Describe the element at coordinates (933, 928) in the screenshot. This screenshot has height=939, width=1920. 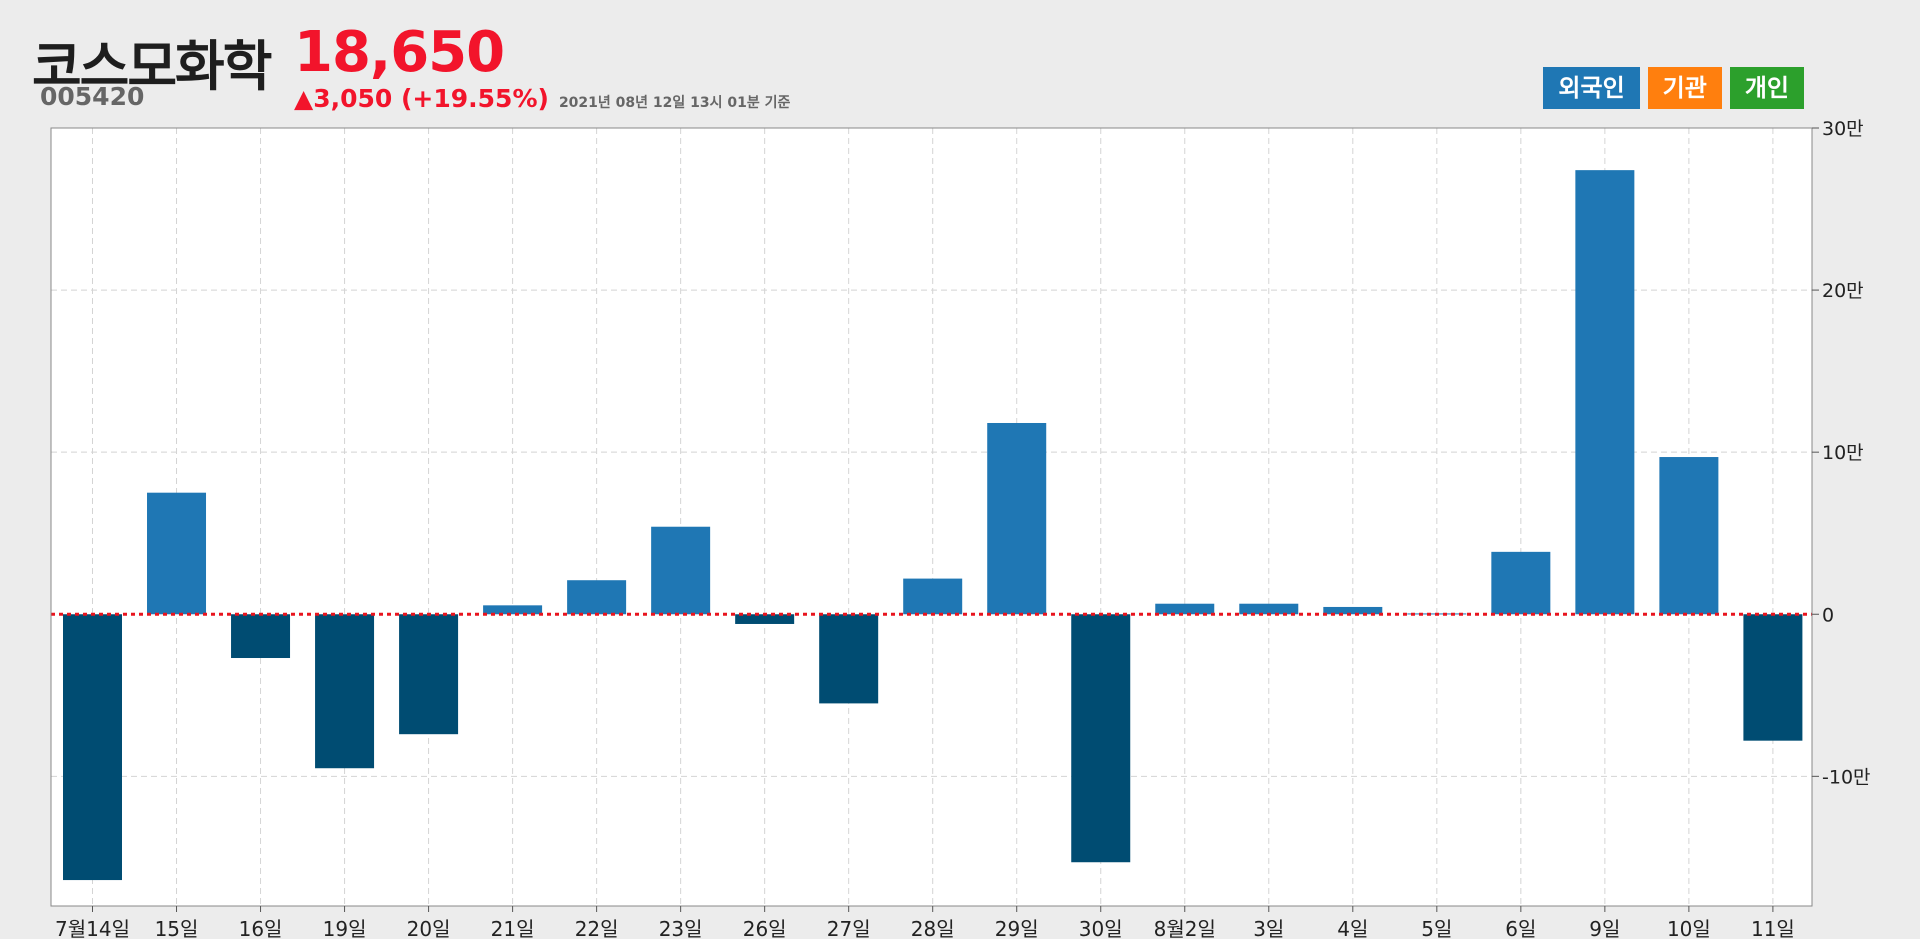
I see `x-tick-label: 28일` at that location.